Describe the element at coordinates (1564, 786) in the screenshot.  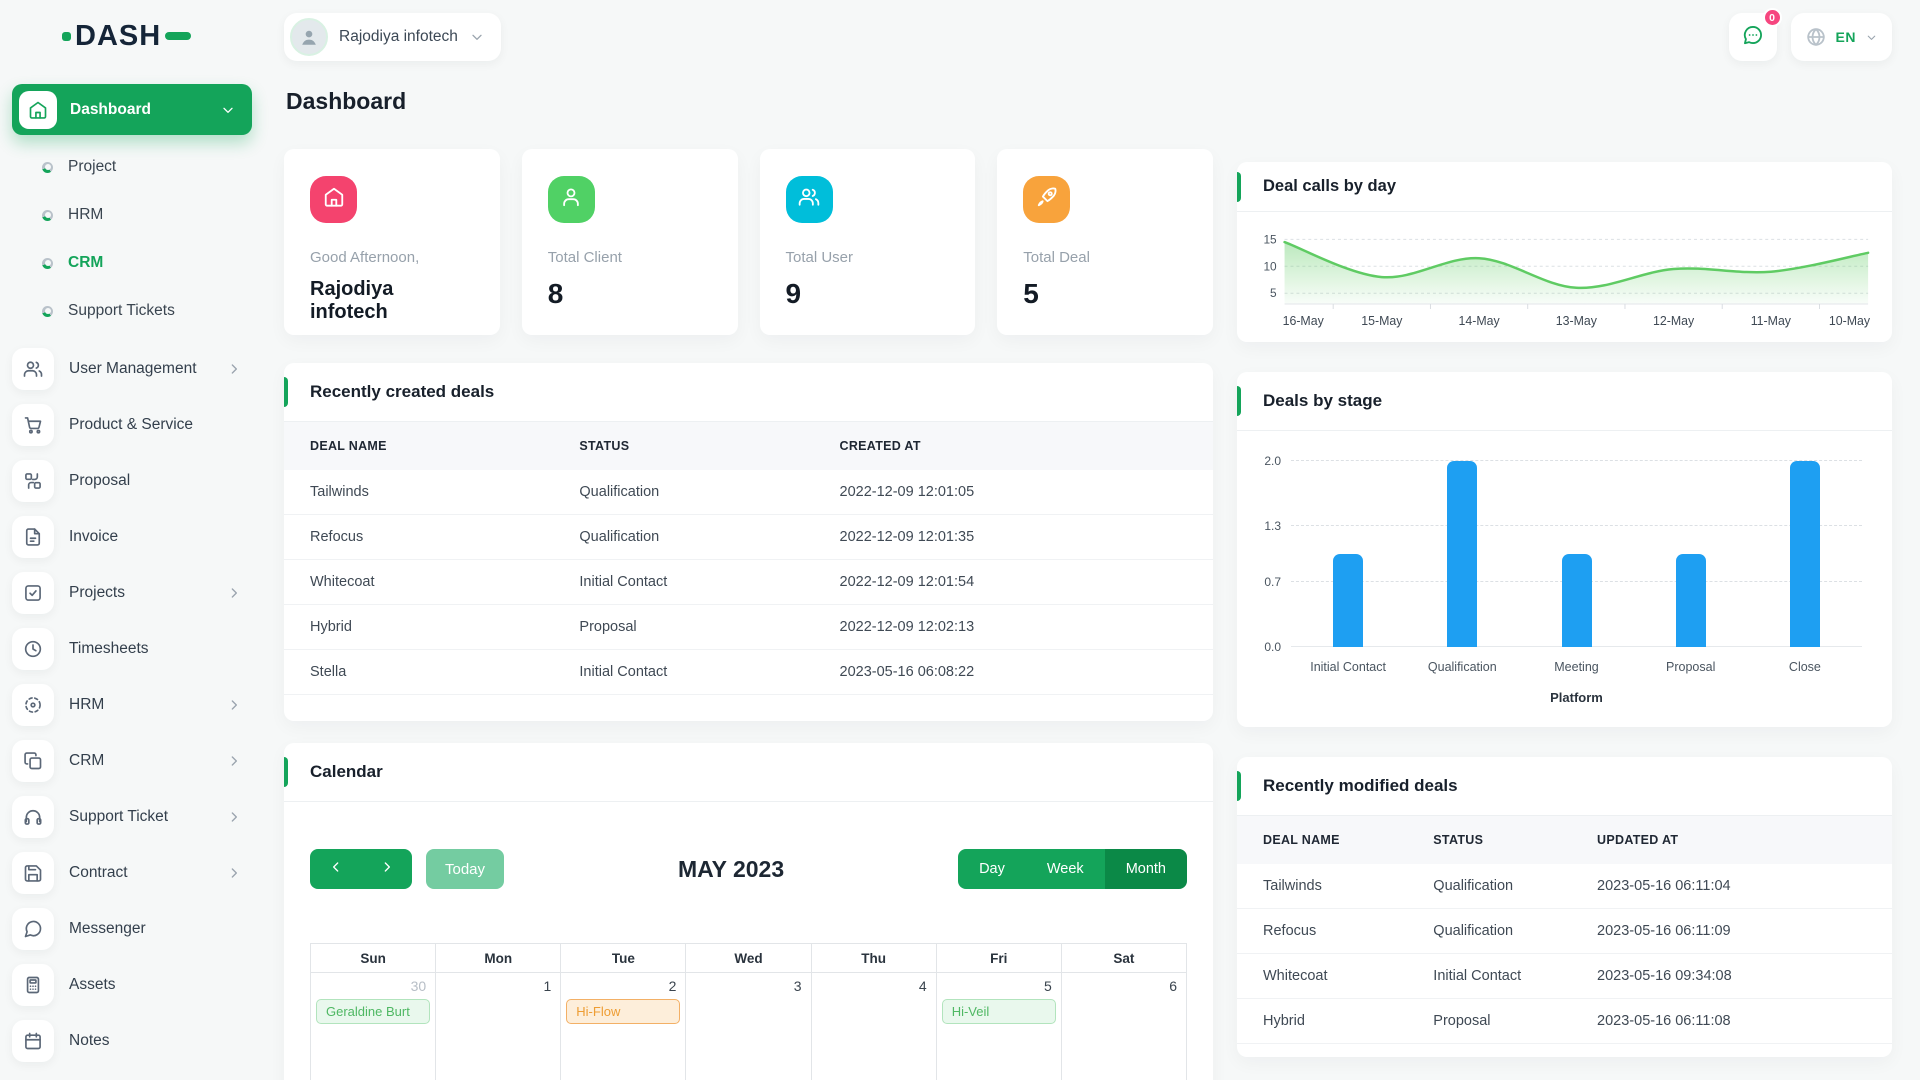
I see `card-header: Recently modified deals` at that location.